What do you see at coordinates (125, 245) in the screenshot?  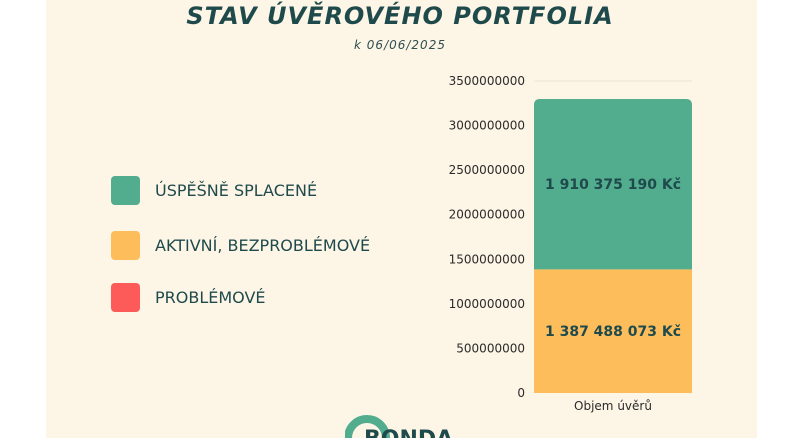 I see `legend-swatch-active` at bounding box center [125, 245].